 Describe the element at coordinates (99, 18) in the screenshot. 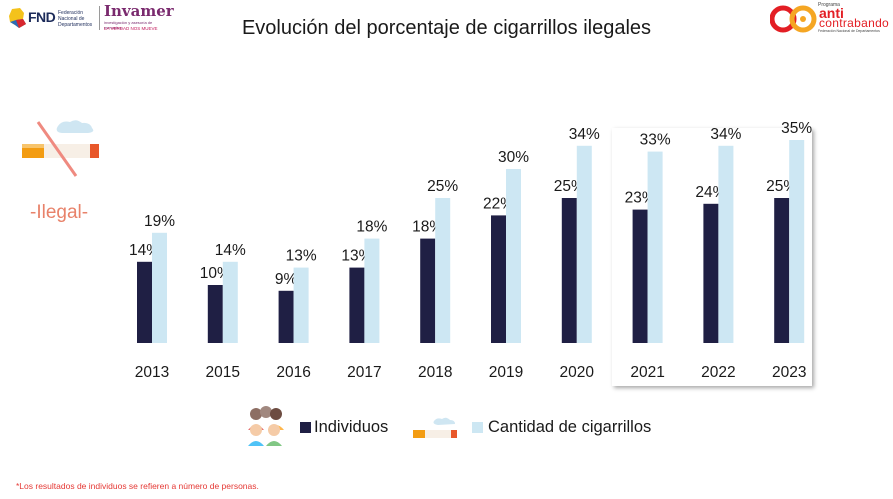

I see `logo-divider` at that location.